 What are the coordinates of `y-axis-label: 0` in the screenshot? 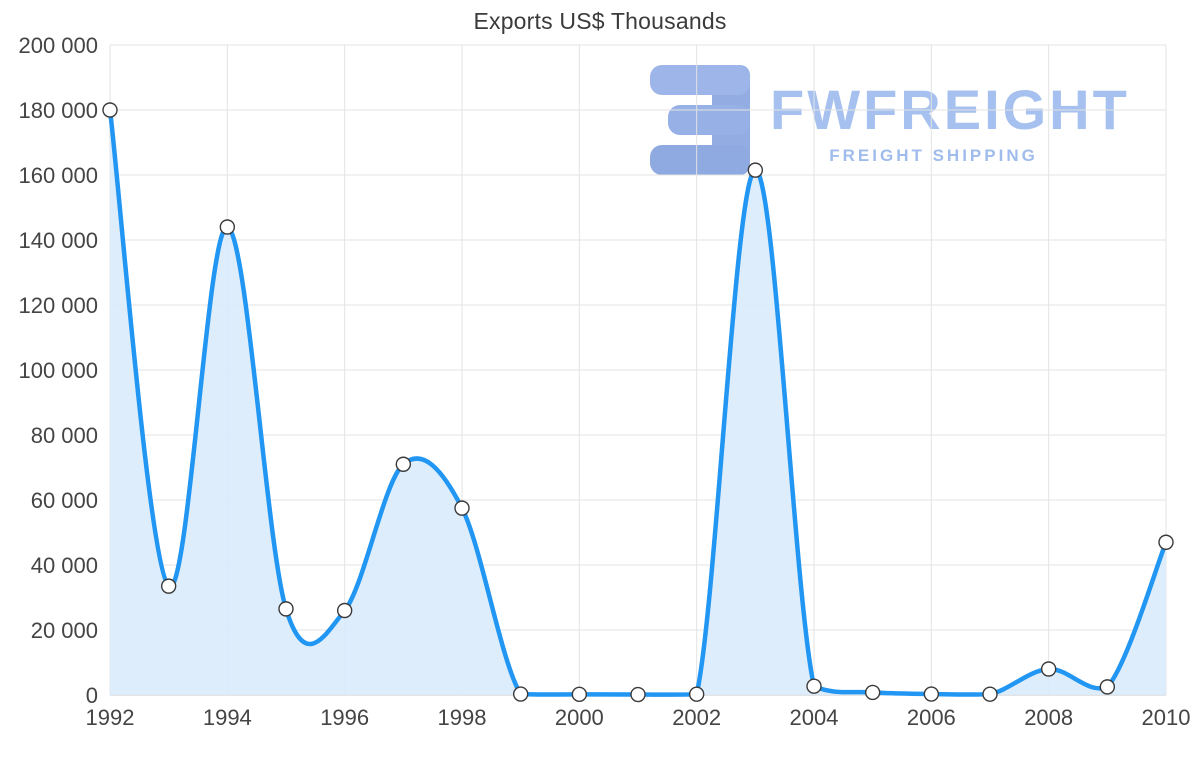 It's located at (92, 695).